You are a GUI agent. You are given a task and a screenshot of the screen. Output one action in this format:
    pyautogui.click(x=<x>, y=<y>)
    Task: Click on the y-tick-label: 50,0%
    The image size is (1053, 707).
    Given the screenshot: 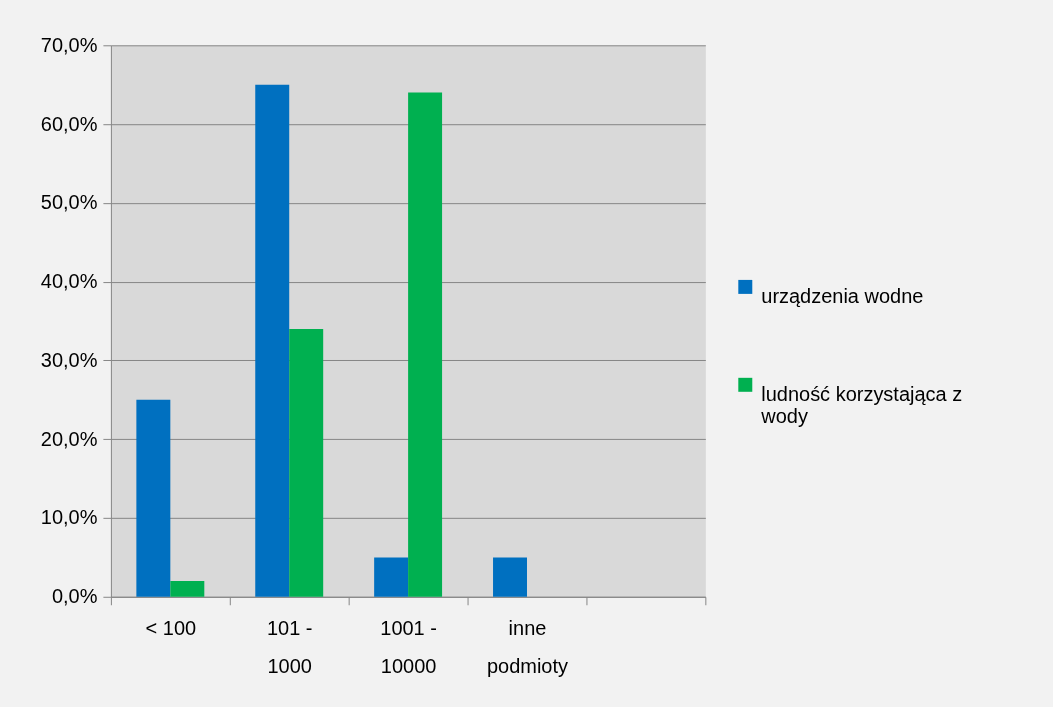 What is the action you would take?
    pyautogui.click(x=69, y=202)
    